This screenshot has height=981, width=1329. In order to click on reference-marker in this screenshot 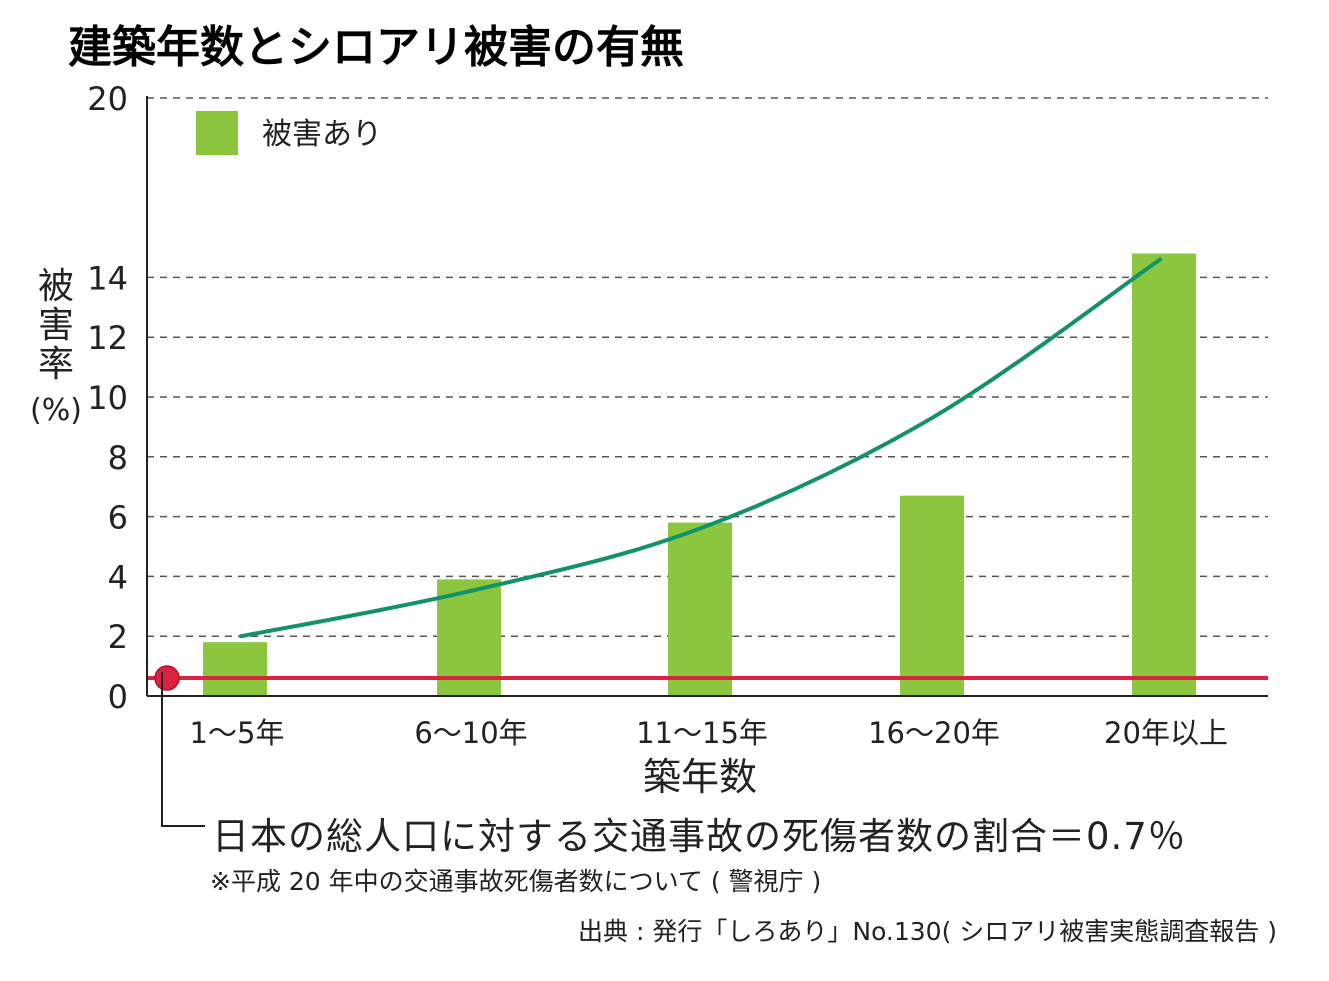, I will do `click(167, 678)`.